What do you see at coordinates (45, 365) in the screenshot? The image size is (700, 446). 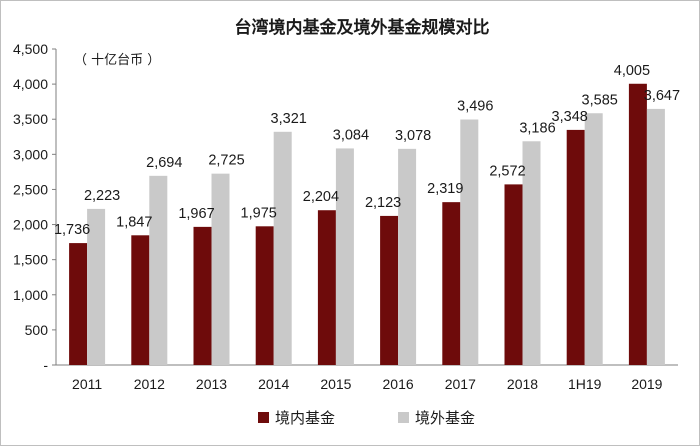 I see `y-tick-label: -` at bounding box center [45, 365].